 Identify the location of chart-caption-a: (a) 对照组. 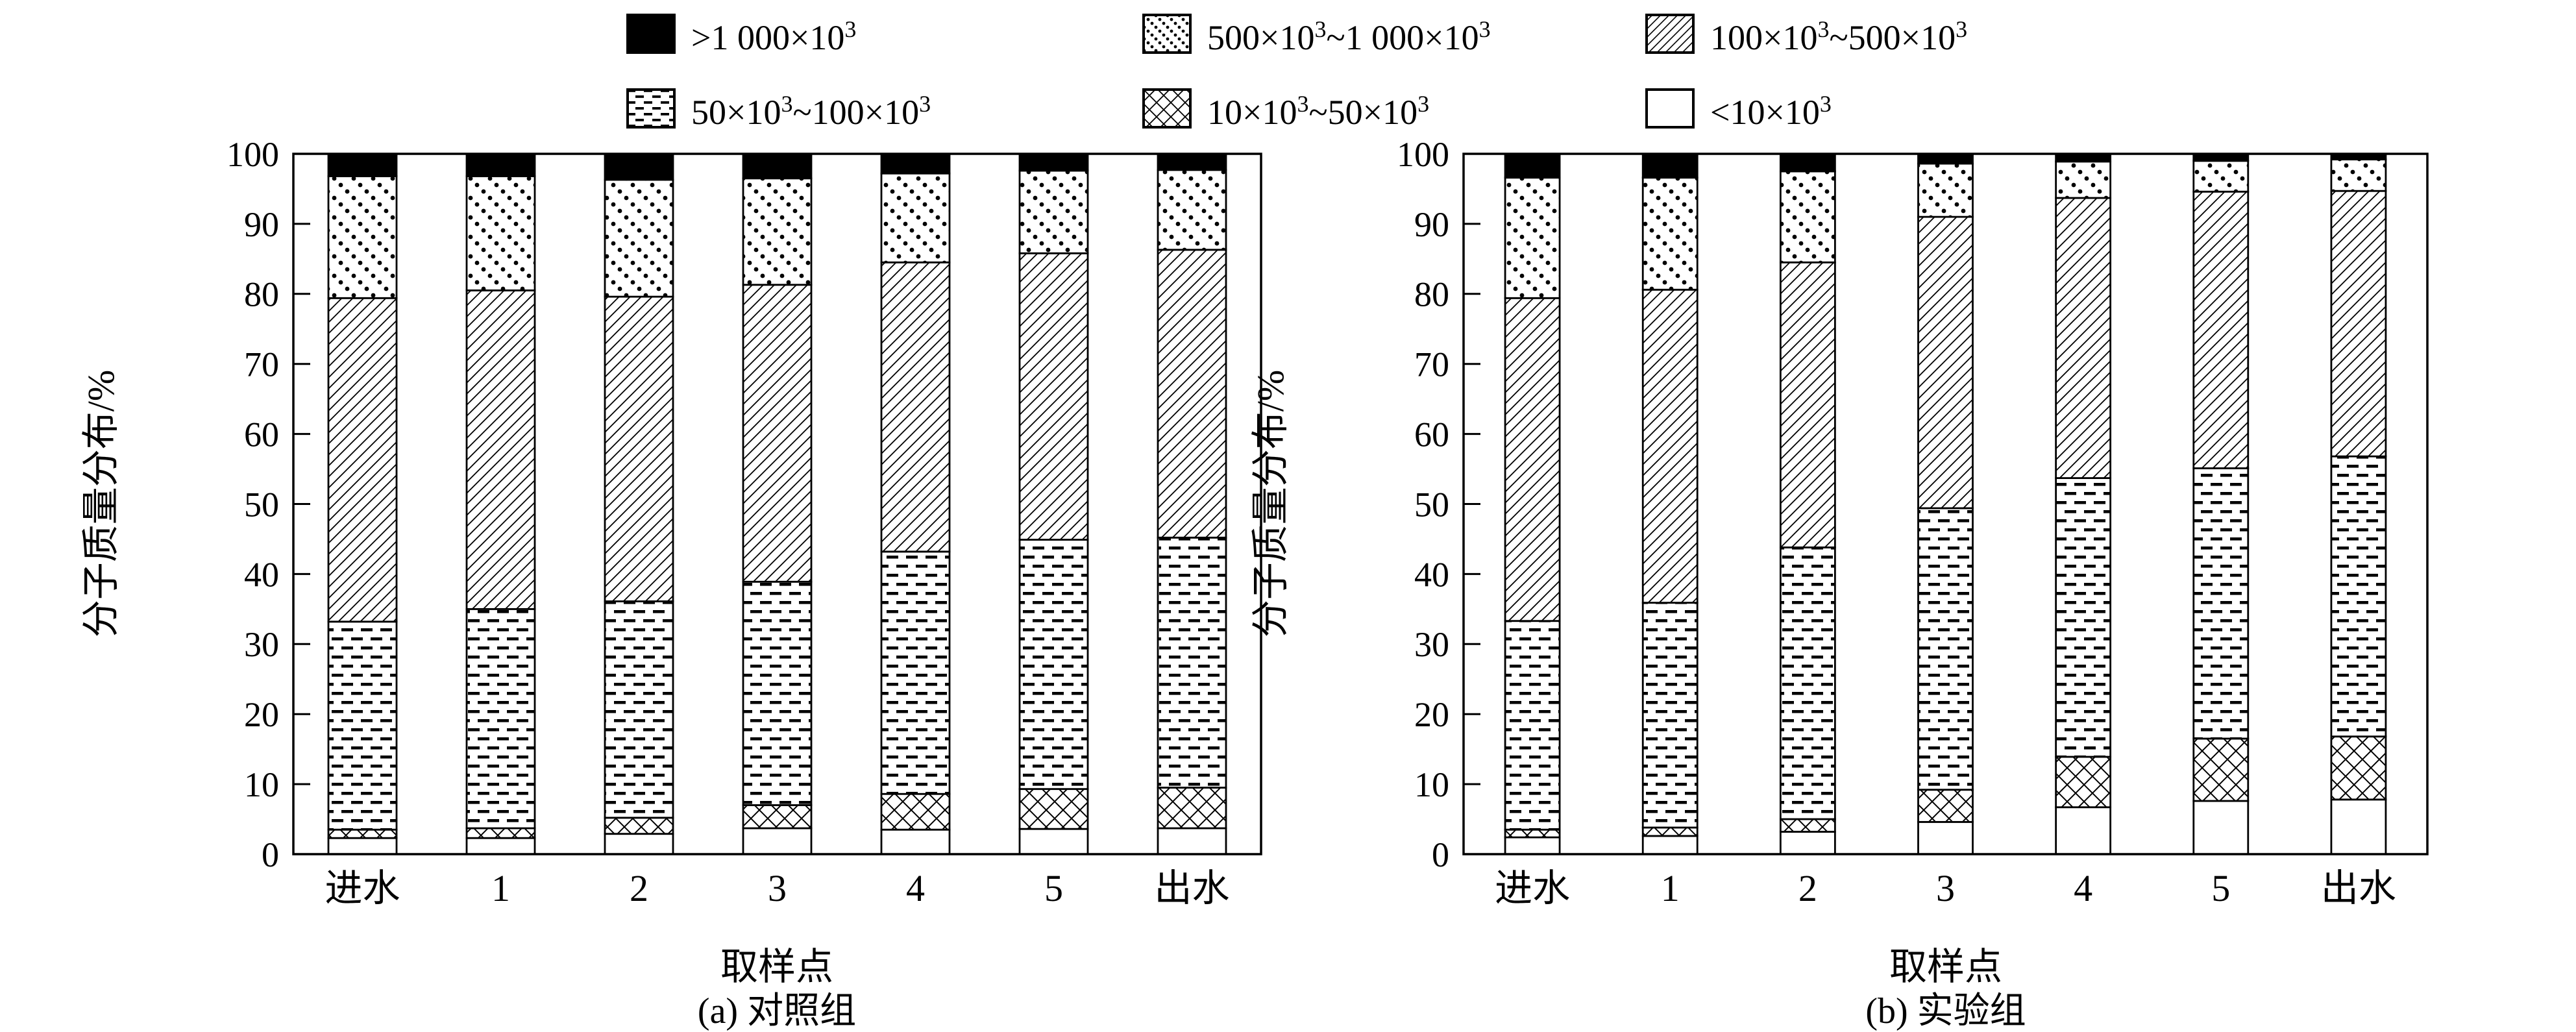
(777, 1011).